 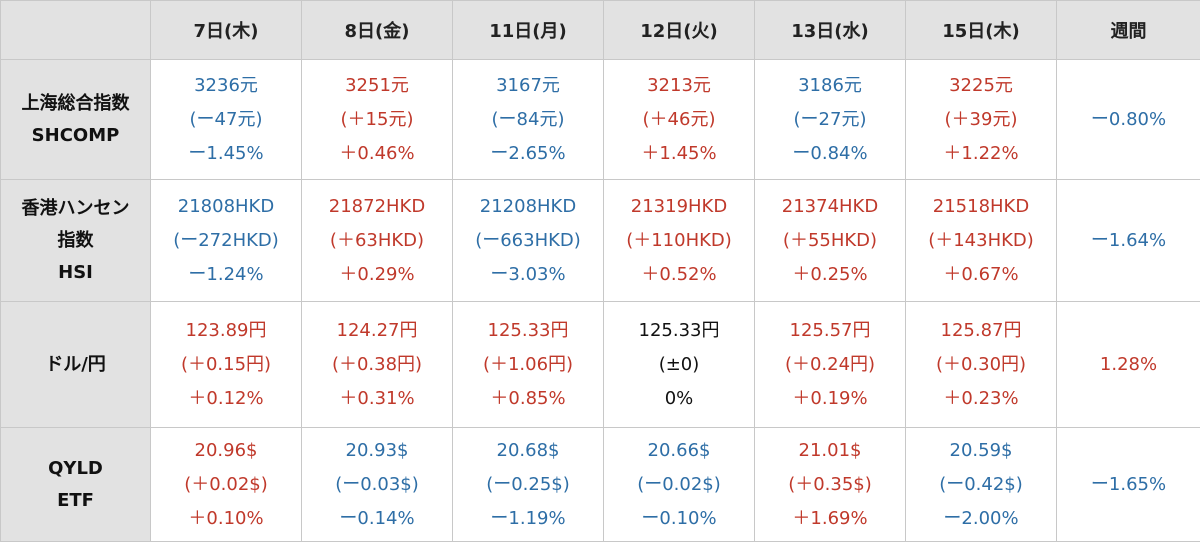 What do you see at coordinates (981, 451) in the screenshot?
I see `price-value: 20.59$` at bounding box center [981, 451].